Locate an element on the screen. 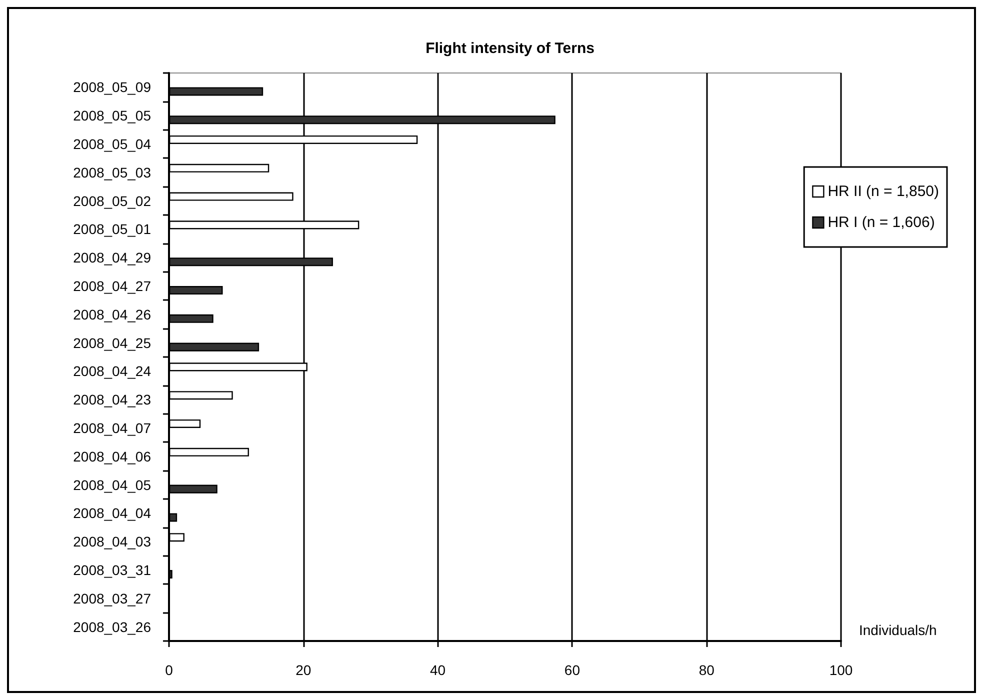  x-tick-label: 60 is located at coordinates (572, 670).